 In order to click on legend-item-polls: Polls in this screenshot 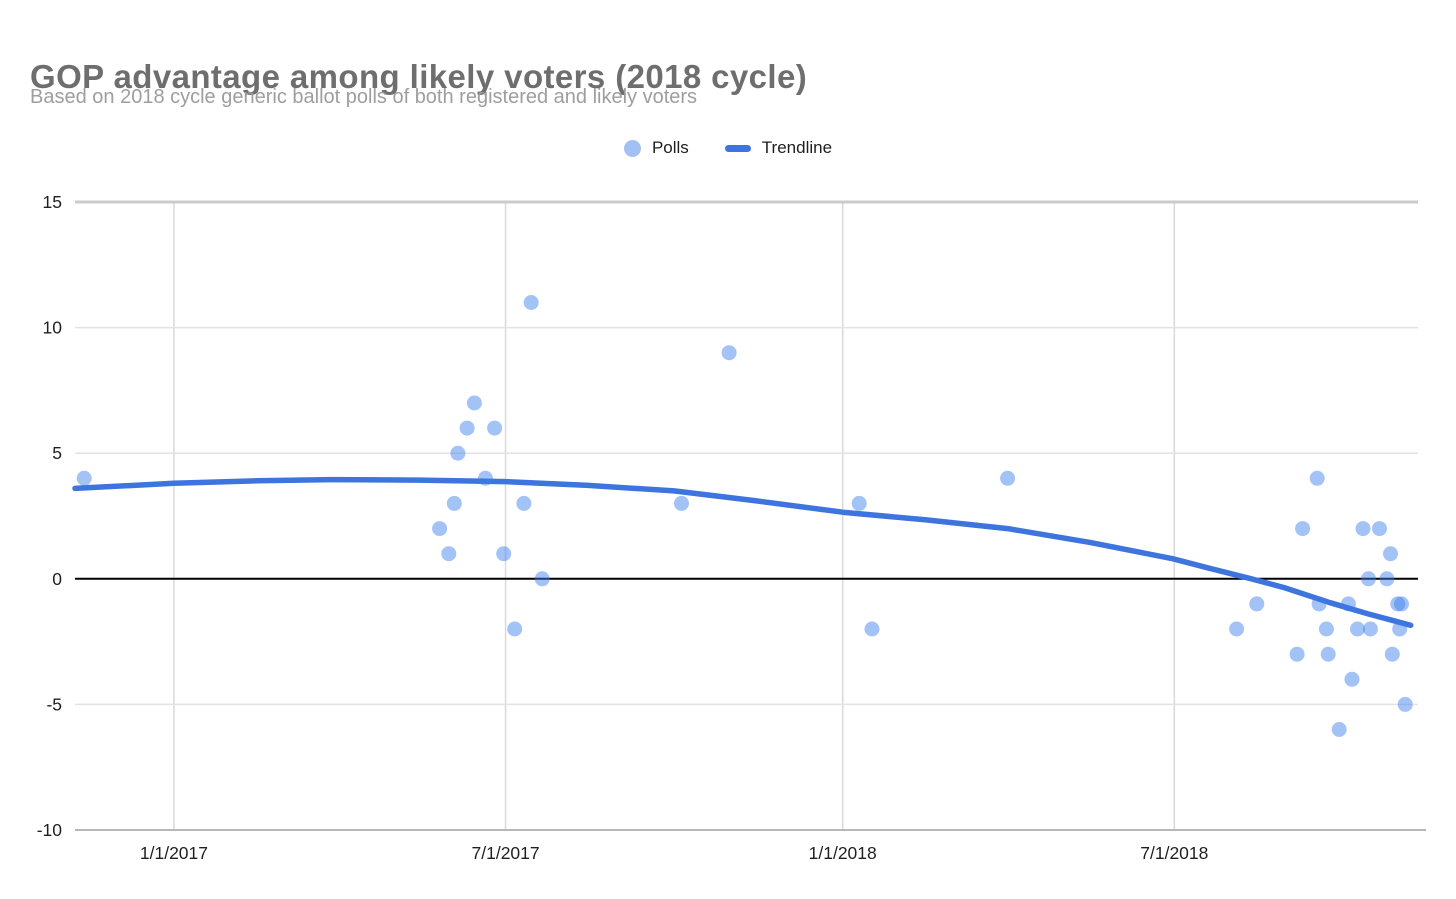, I will do `click(656, 148)`.